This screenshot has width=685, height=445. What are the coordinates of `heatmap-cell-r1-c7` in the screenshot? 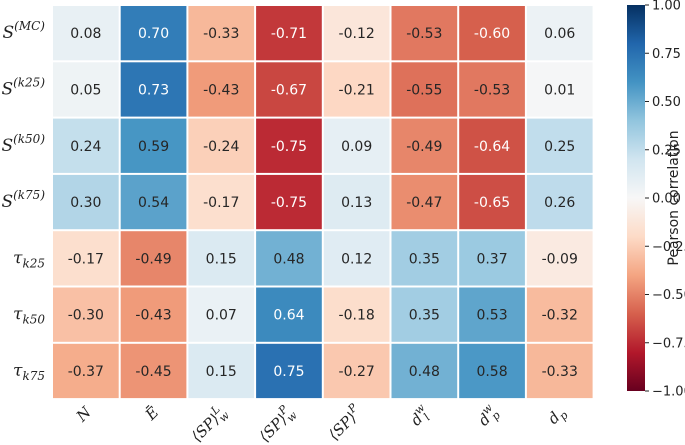 It's located at (559, 89).